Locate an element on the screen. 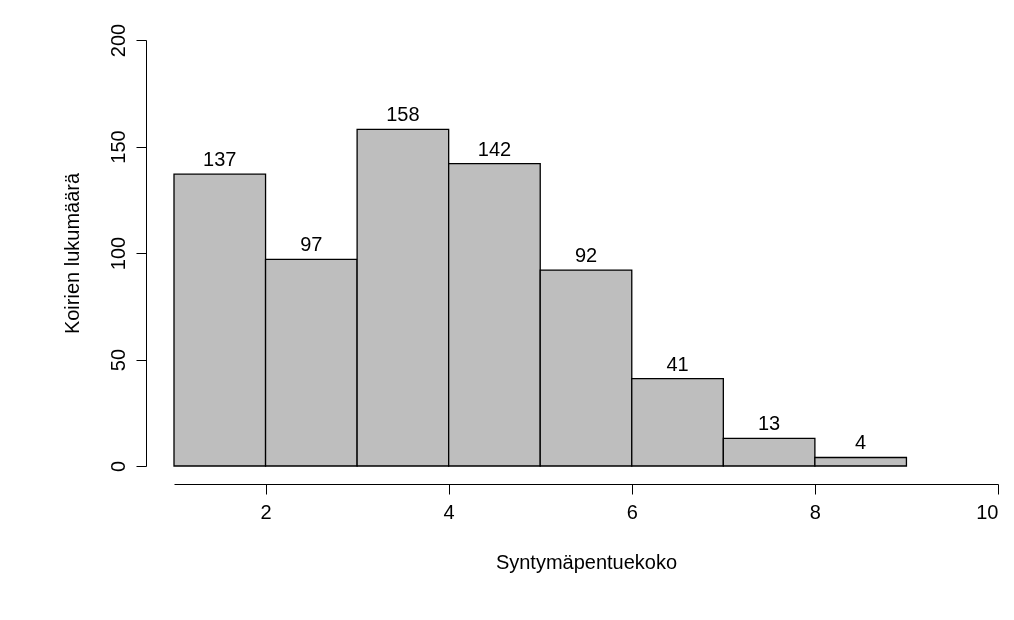 The width and height of the screenshot is (1014, 620). data-label: 97 is located at coordinates (311, 244).